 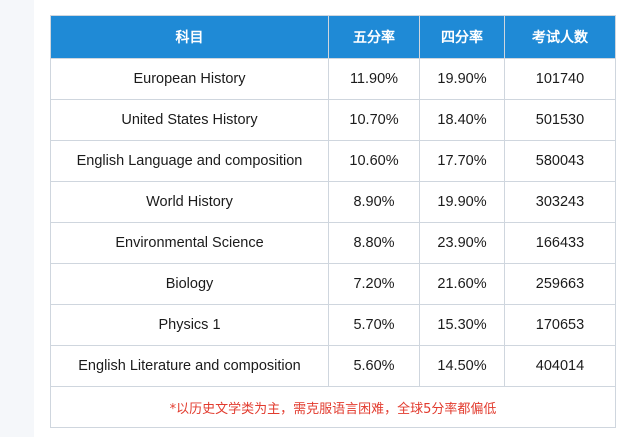 What do you see at coordinates (189, 161) in the screenshot?
I see `cell-subject: English Language and composition` at bounding box center [189, 161].